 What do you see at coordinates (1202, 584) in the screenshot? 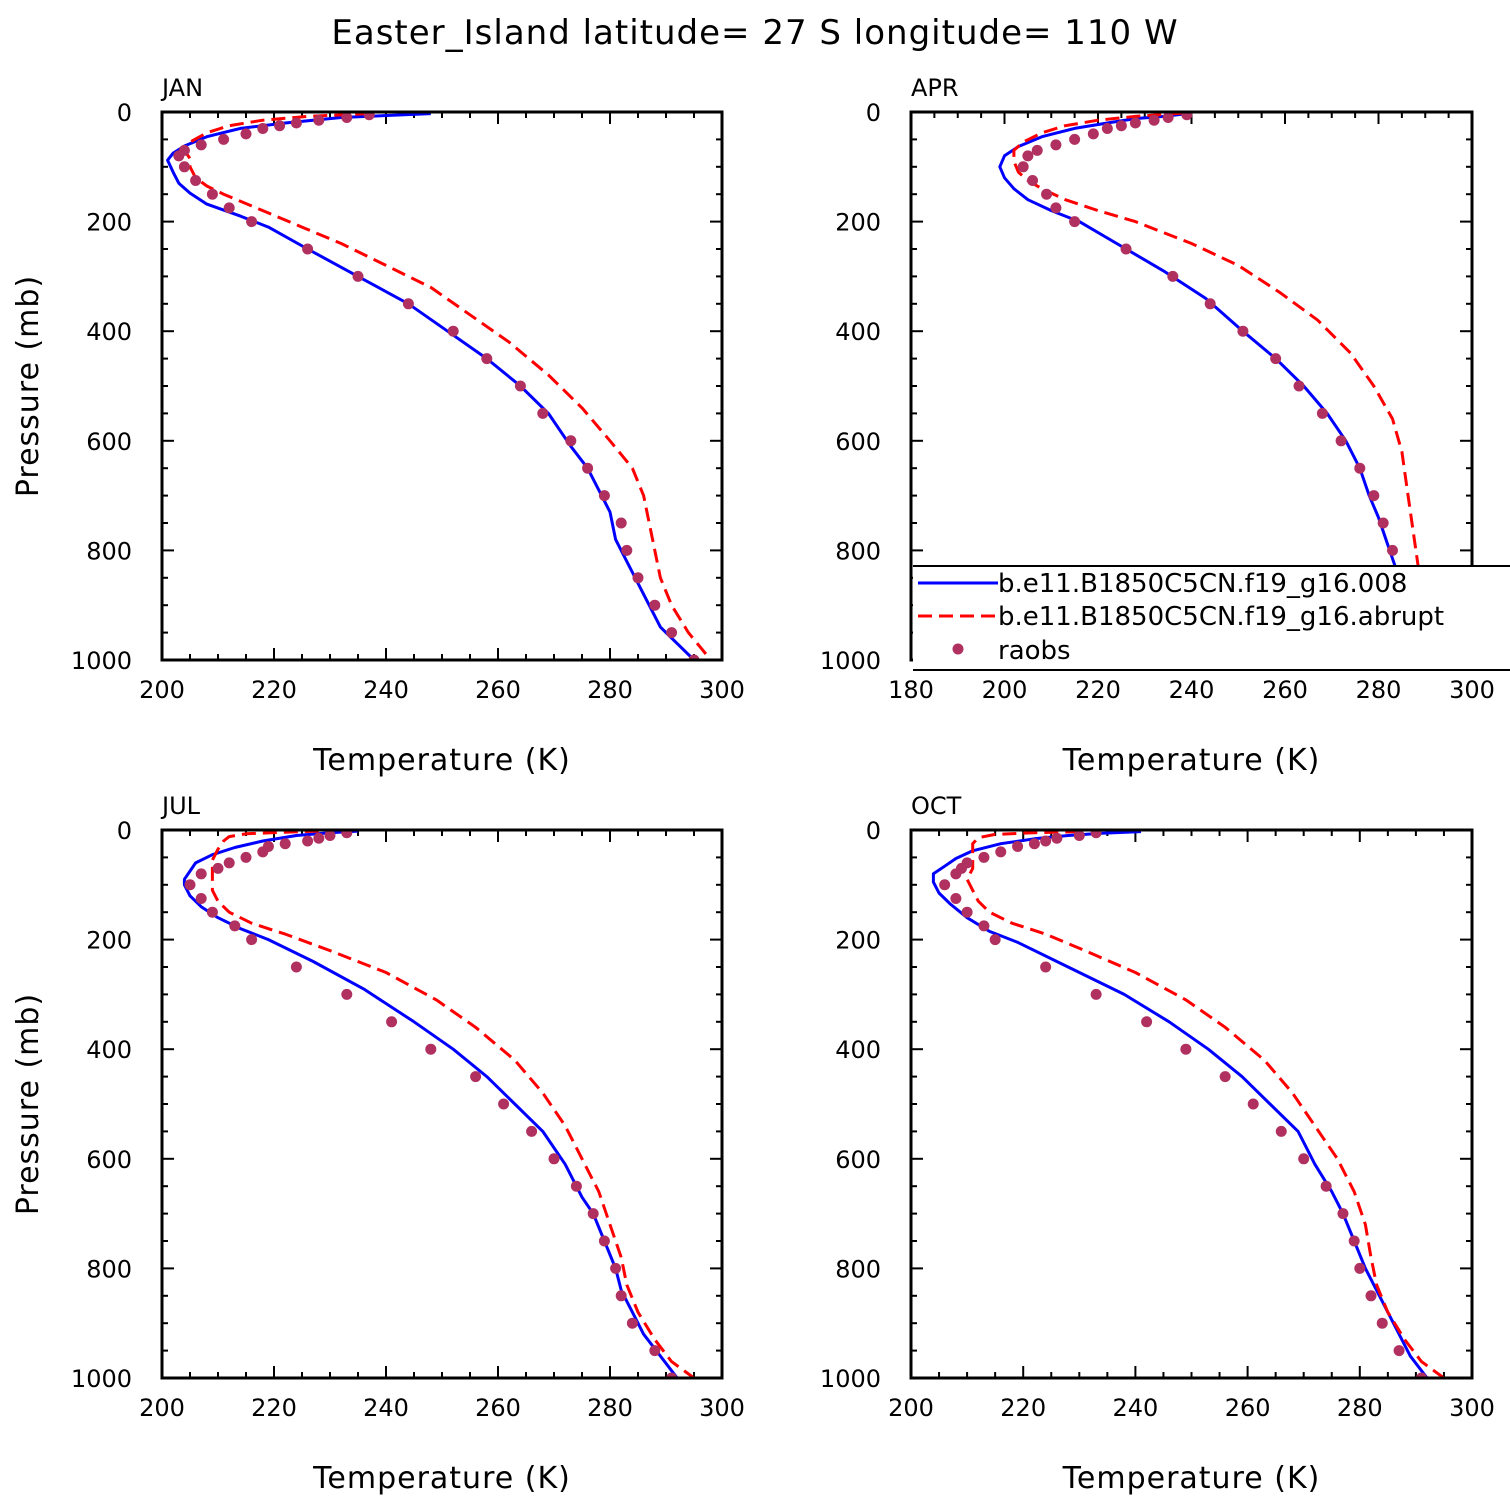
I see `legend-label: b.e11.B1850C5CN.f19_g16.008` at bounding box center [1202, 584].